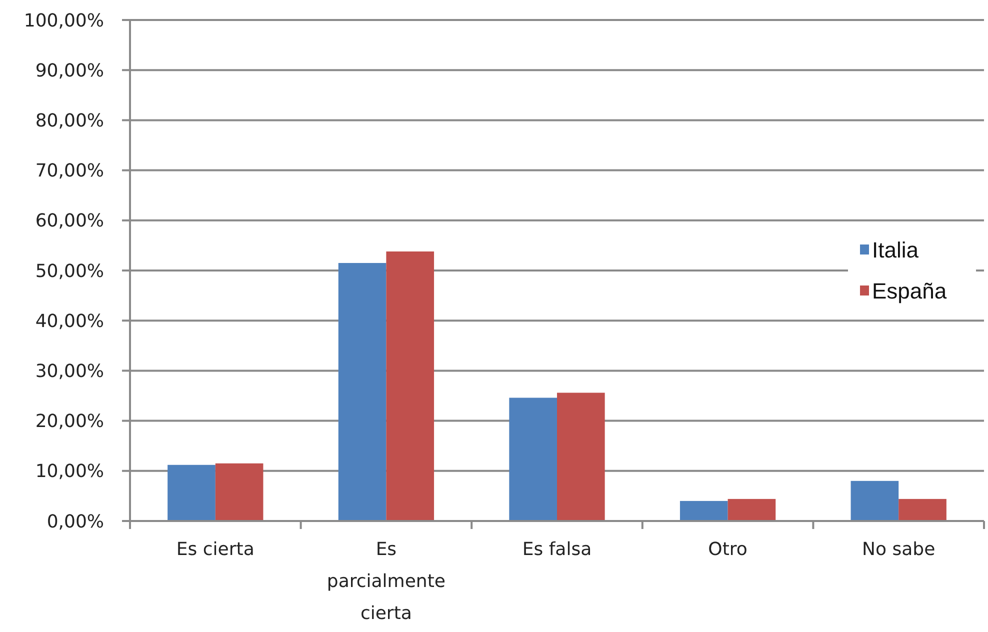  I want to click on y-tick-label: 100,00%, so click(64, 21).